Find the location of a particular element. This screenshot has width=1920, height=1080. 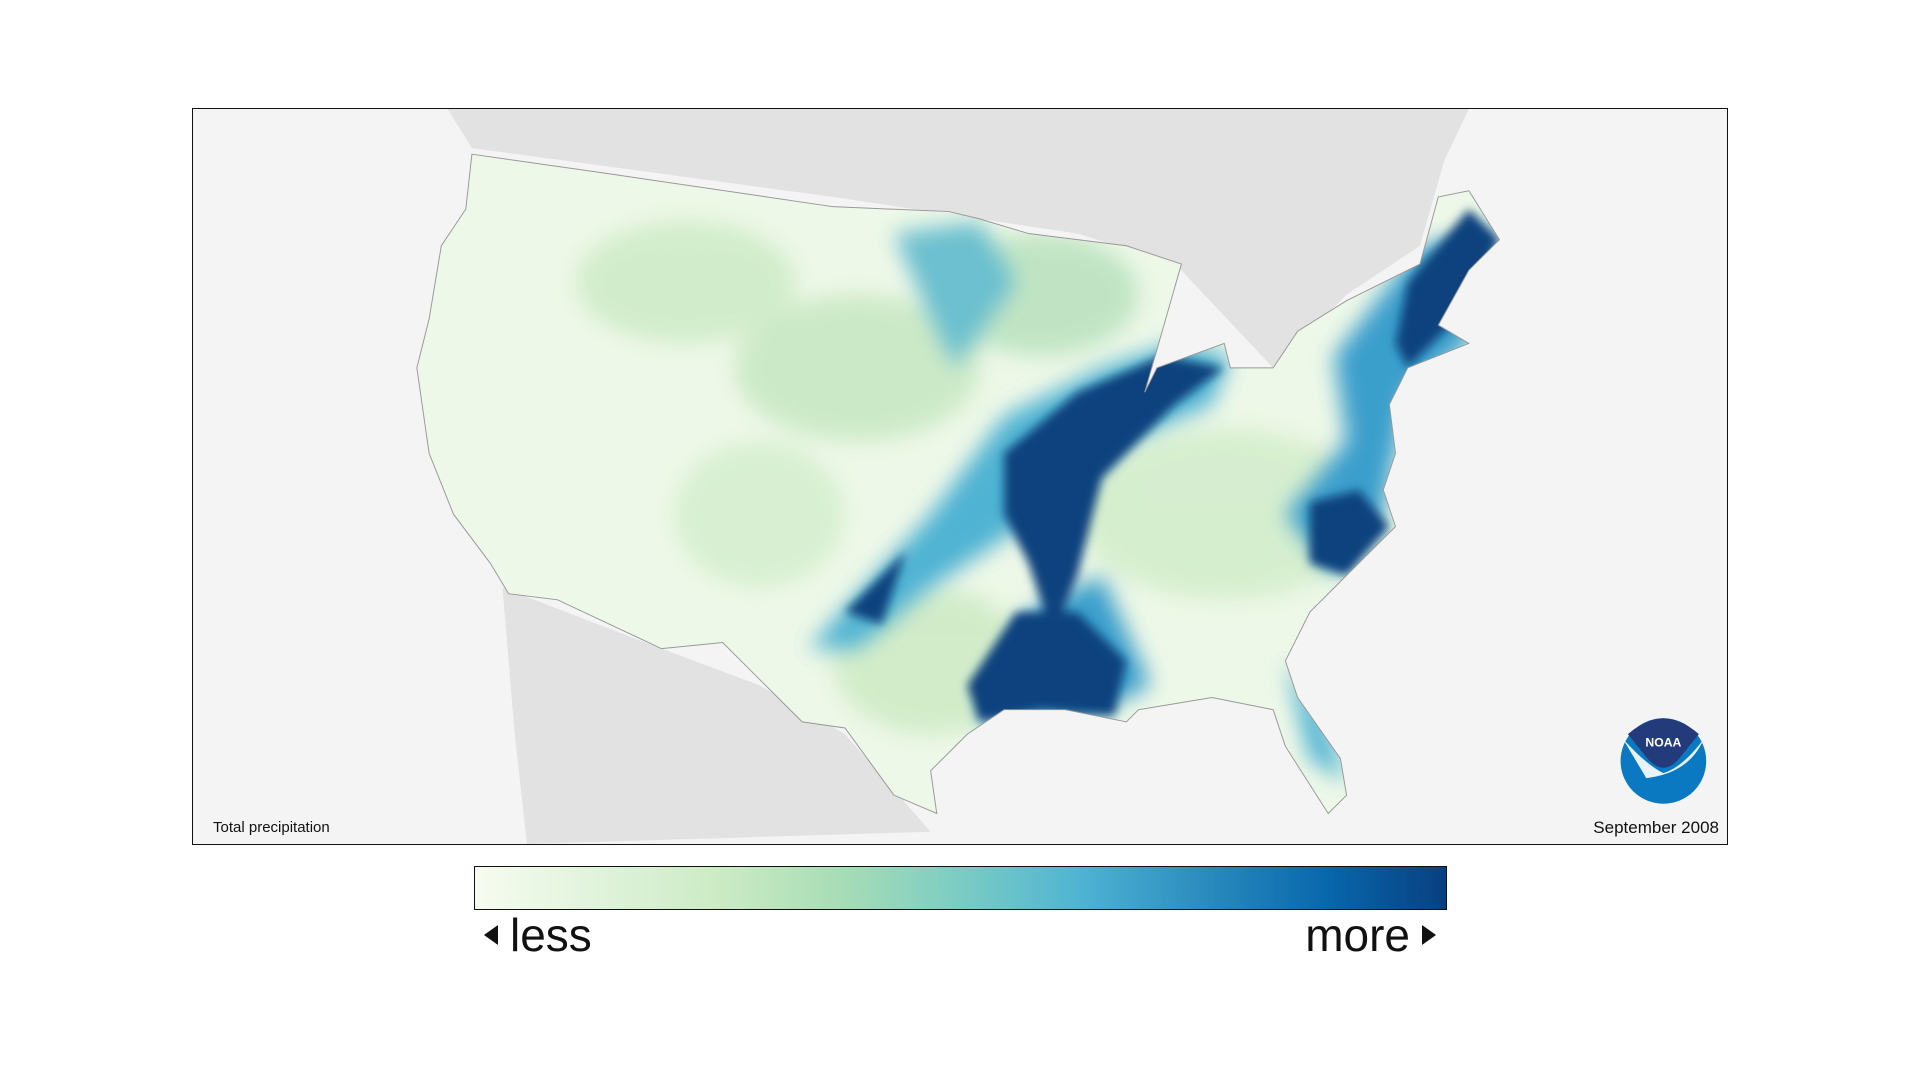

arrow-right-icon is located at coordinates (1429, 935).